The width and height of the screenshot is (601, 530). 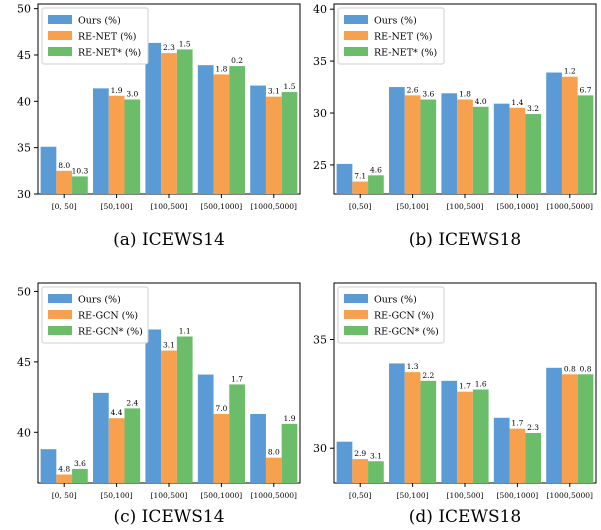 What do you see at coordinates (465, 94) in the screenshot?
I see `data-label: 1.8` at bounding box center [465, 94].